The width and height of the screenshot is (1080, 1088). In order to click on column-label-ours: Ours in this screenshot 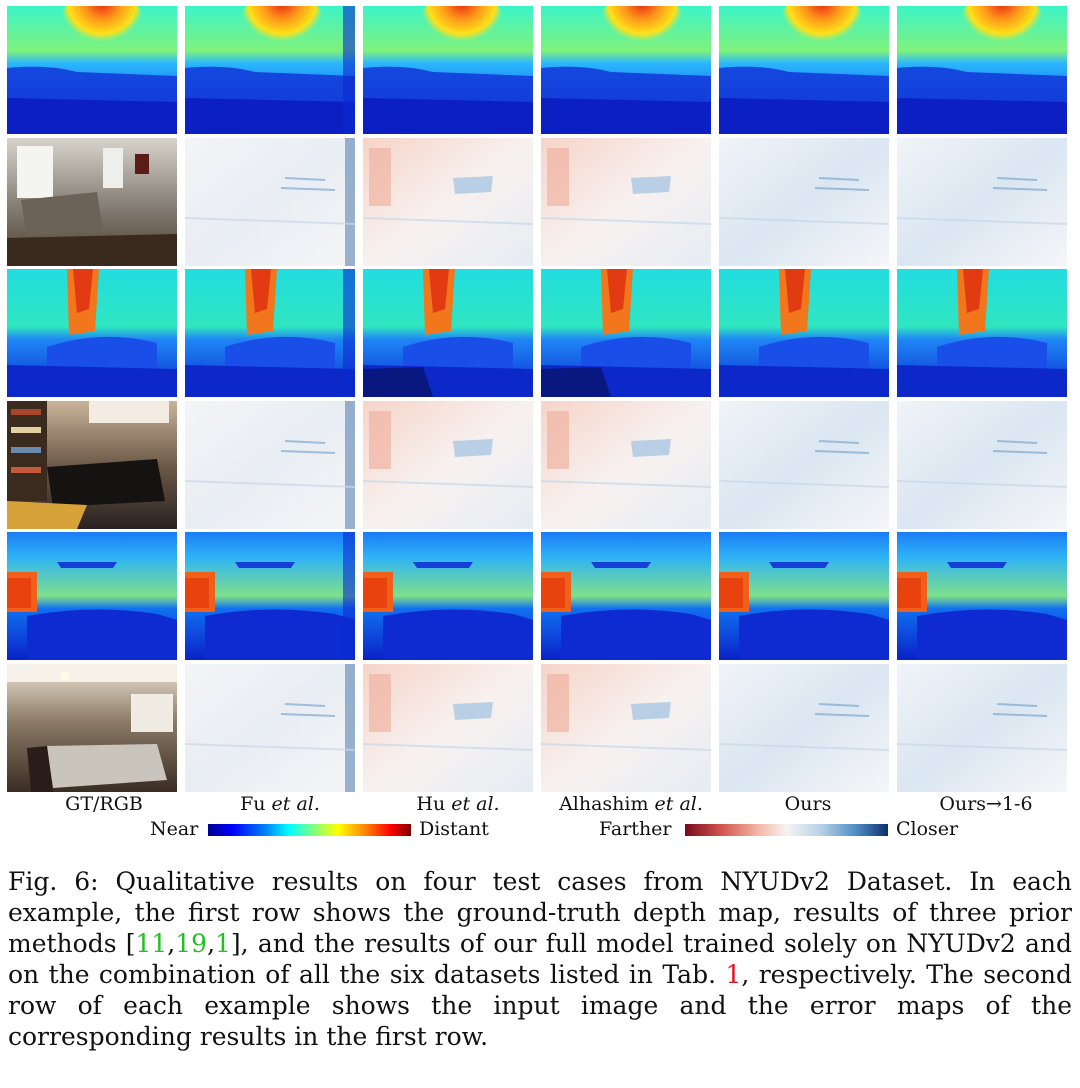, I will do `click(808, 804)`.